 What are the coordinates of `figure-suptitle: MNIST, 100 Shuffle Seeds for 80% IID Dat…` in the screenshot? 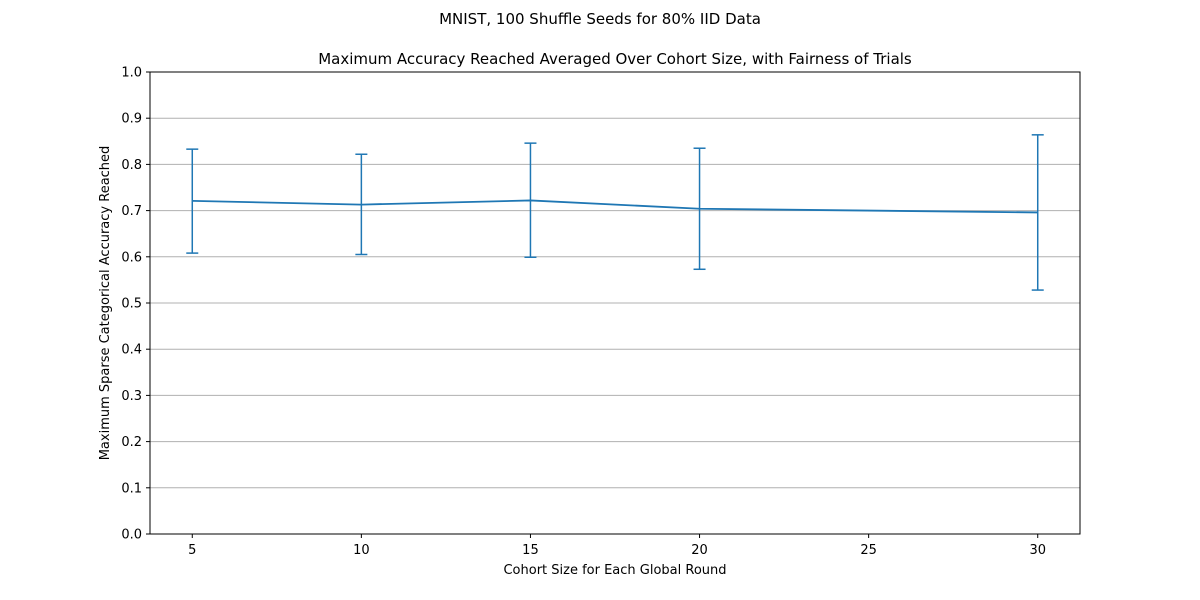 It's located at (600, 19).